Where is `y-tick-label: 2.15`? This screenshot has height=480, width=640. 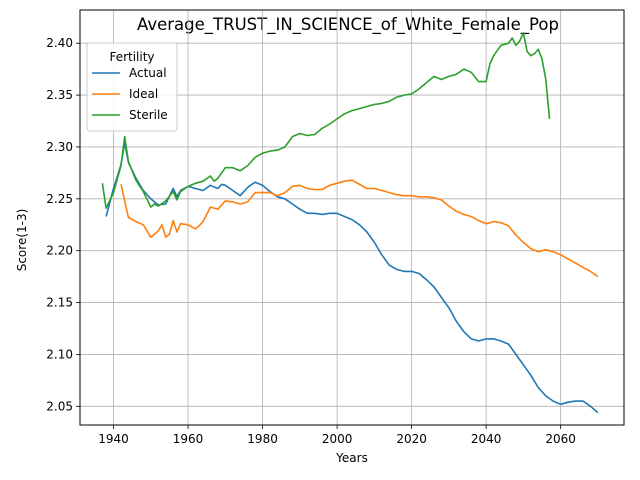 y-tick-label: 2.15 is located at coordinates (59, 303).